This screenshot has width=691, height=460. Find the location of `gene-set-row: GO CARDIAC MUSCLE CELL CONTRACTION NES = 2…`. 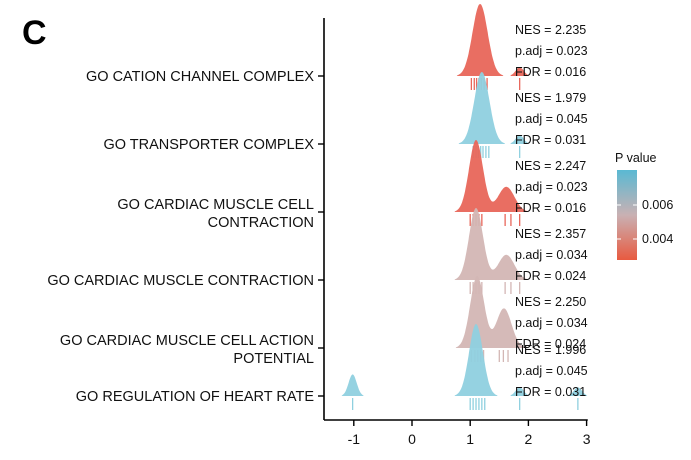

gene-set-row: GO CARDIAC MUSCLE CELL CONTRACTION NES = 2… is located at coordinates (355, 185).